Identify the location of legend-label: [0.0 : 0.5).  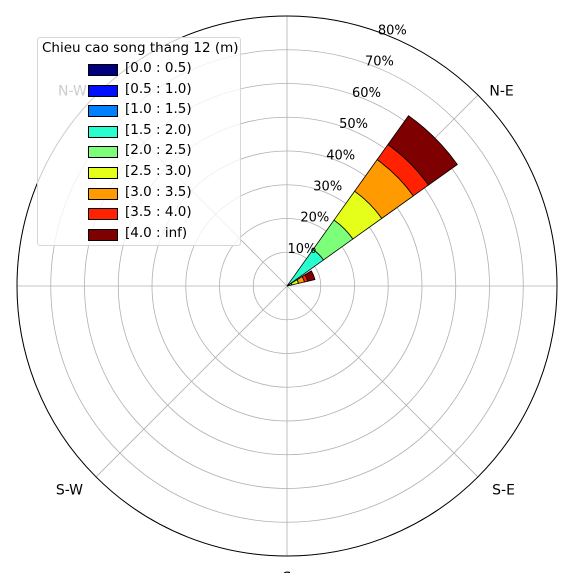
(158, 68).